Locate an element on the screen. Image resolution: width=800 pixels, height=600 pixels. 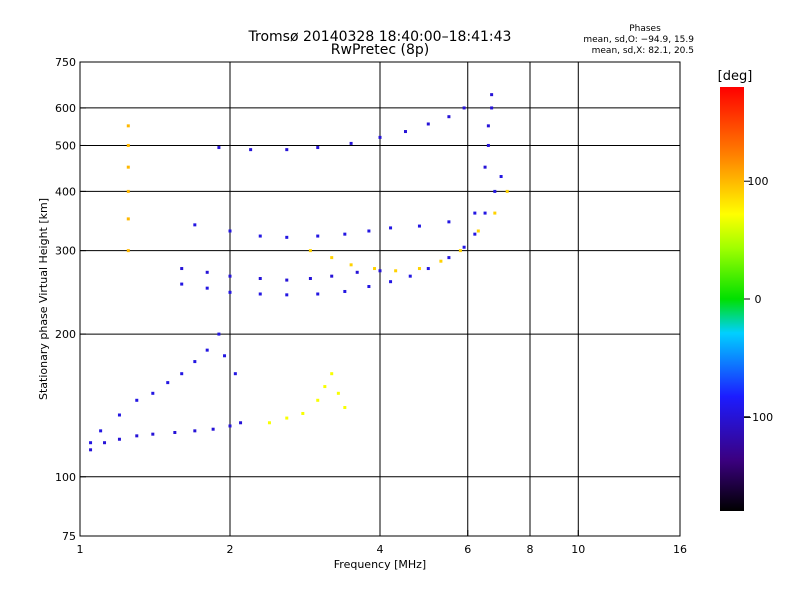
y-tick-label: 750 is located at coordinates (65, 62).